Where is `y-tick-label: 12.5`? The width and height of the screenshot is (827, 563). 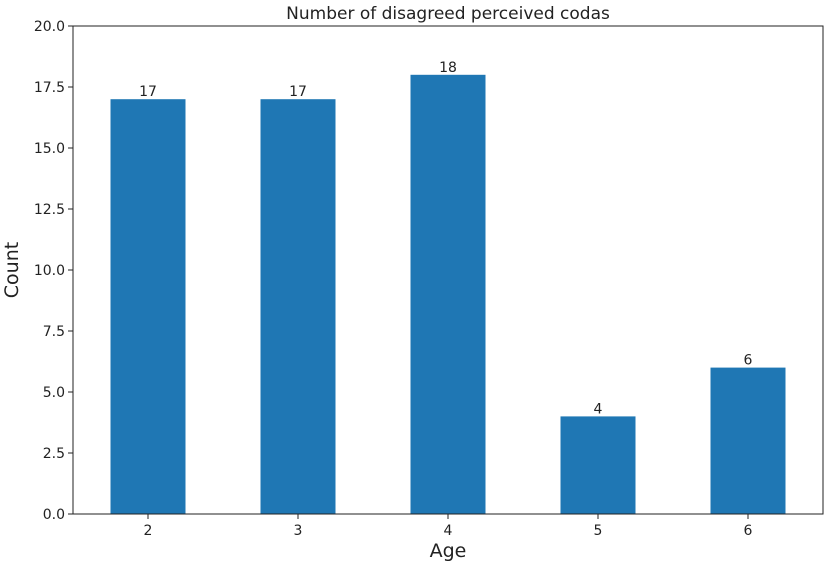 y-tick-label: 12.5 is located at coordinates (49, 210).